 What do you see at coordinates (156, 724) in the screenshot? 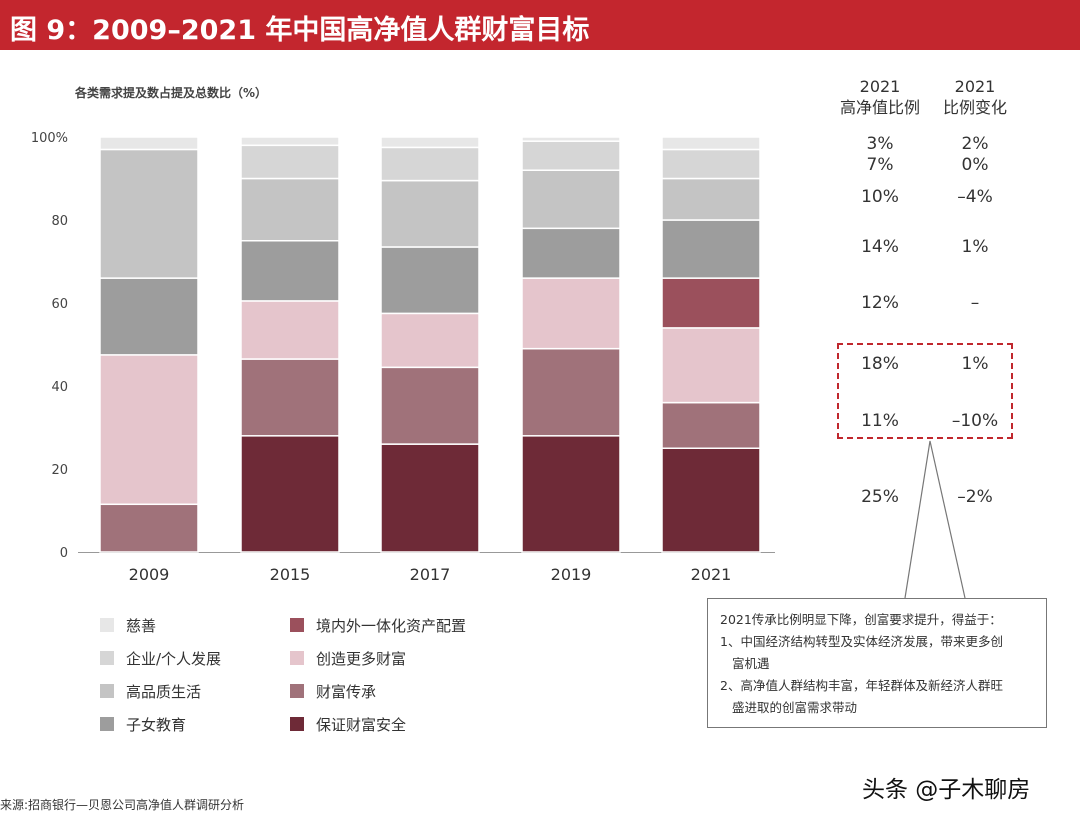
I see `legend-label: 子女教育` at bounding box center [156, 724].